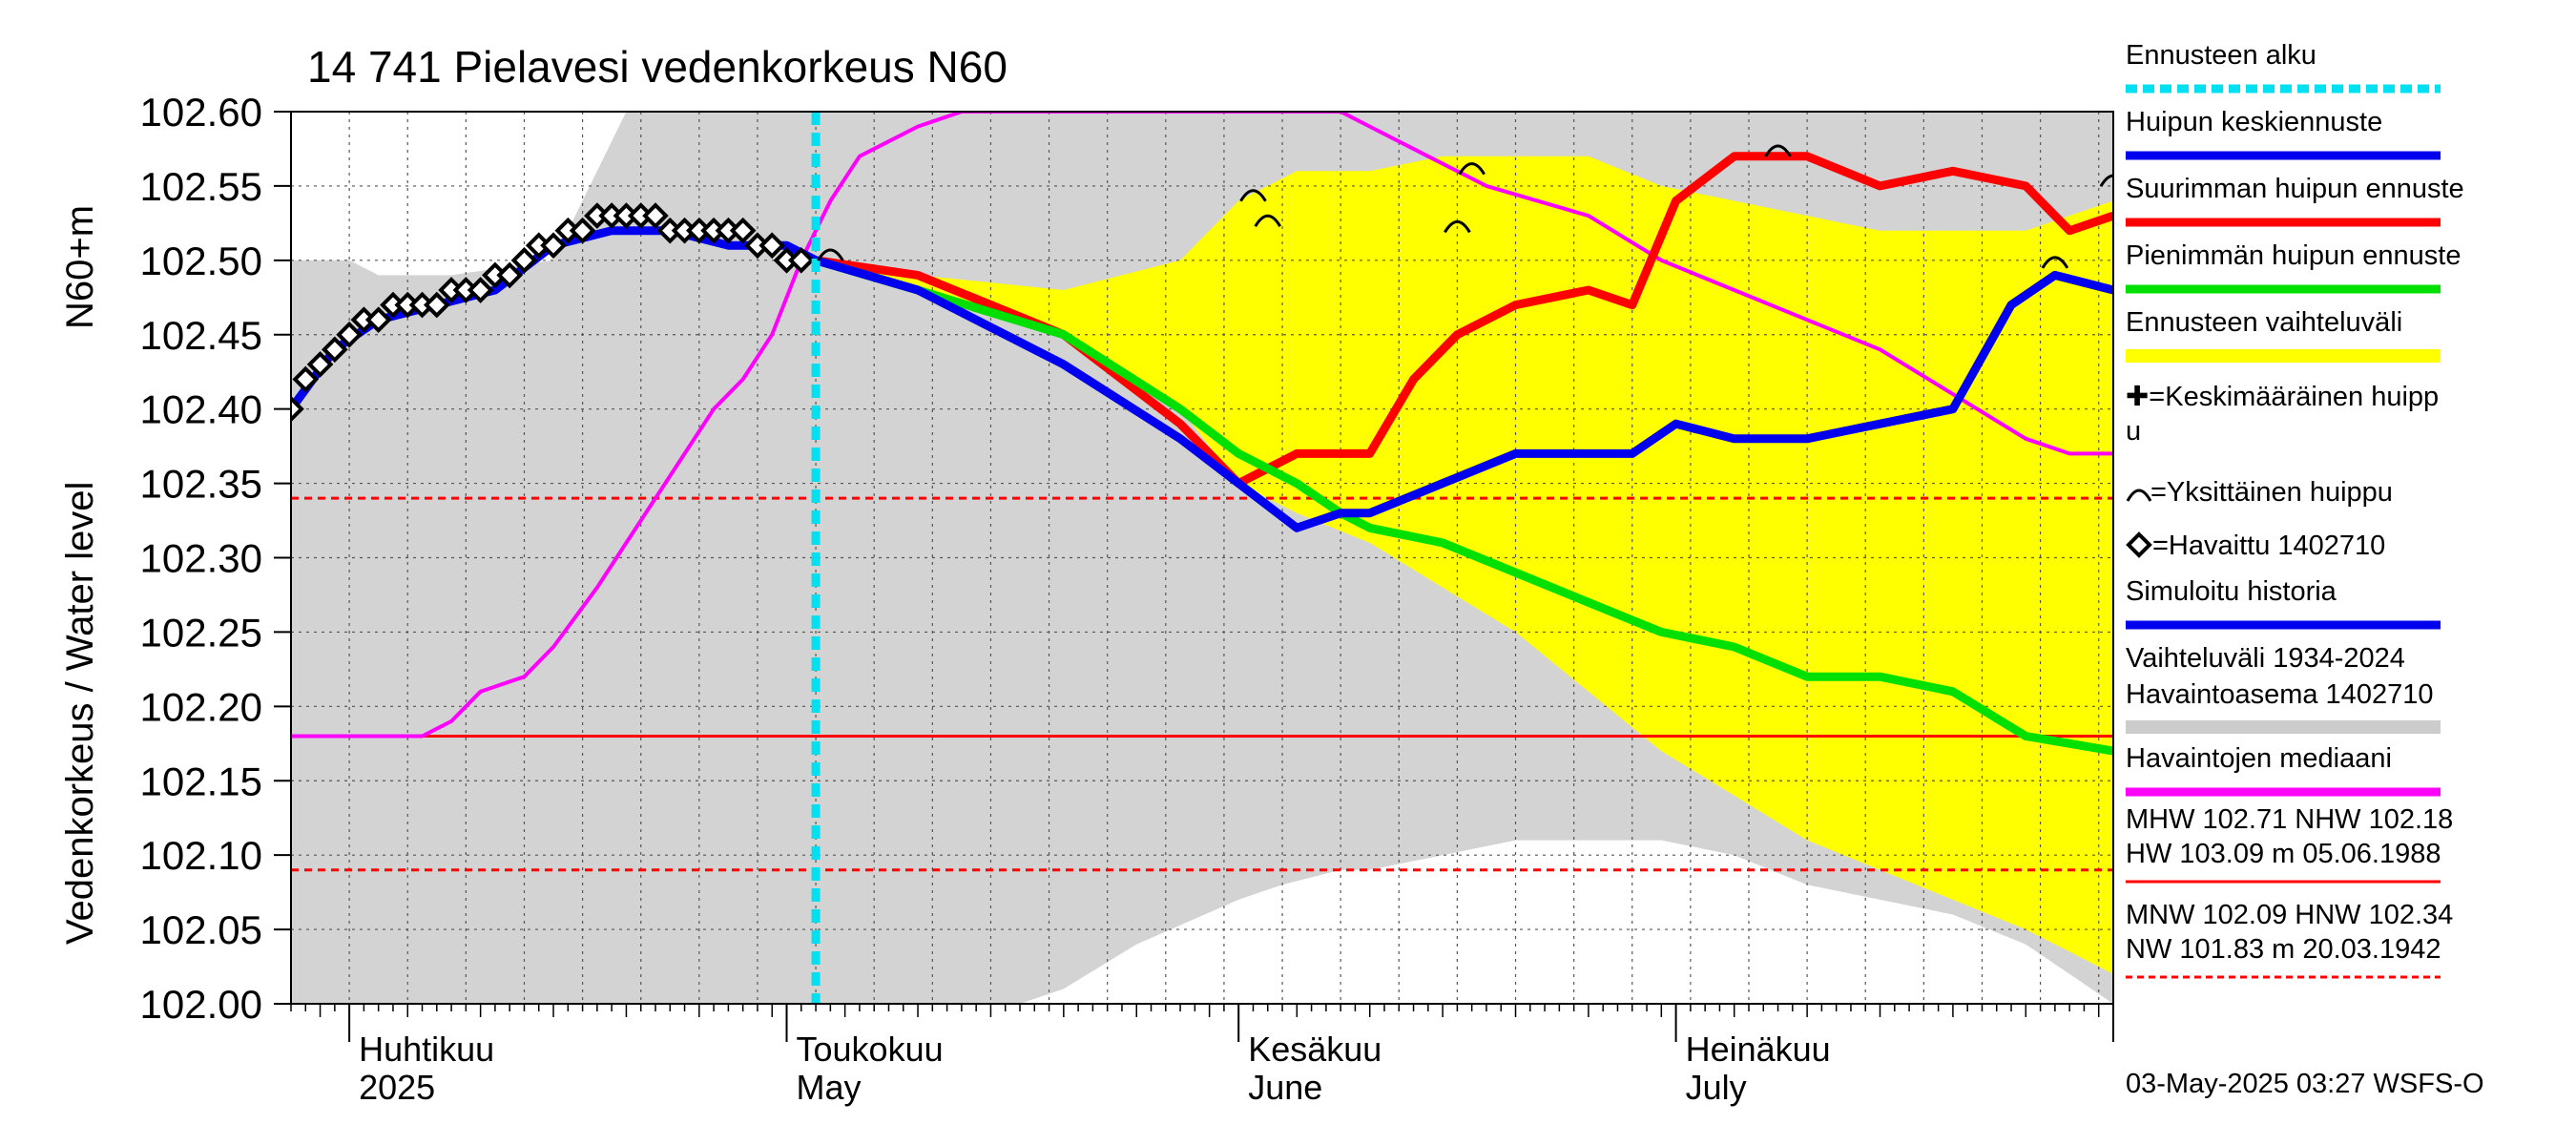 The width and height of the screenshot is (2576, 1145). I want to click on stats-line-2: NW 101.83 m 20.03.1942, so click(2283, 950).